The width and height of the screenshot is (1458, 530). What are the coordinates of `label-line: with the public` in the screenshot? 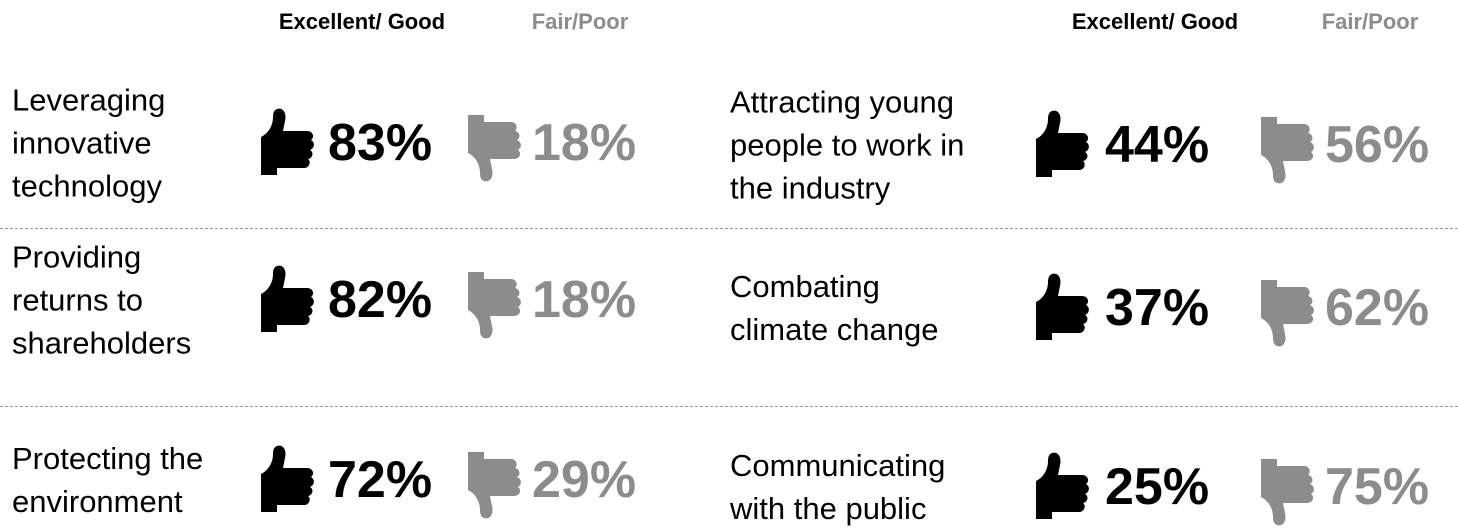 It's located at (828, 508).